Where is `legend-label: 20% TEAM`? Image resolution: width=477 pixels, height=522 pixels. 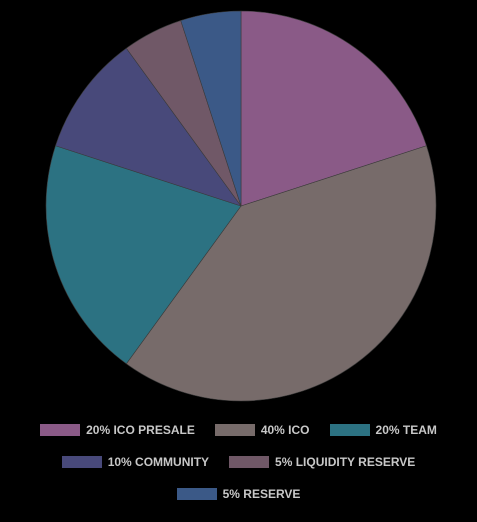
legend-label: 20% TEAM is located at coordinates (406, 430).